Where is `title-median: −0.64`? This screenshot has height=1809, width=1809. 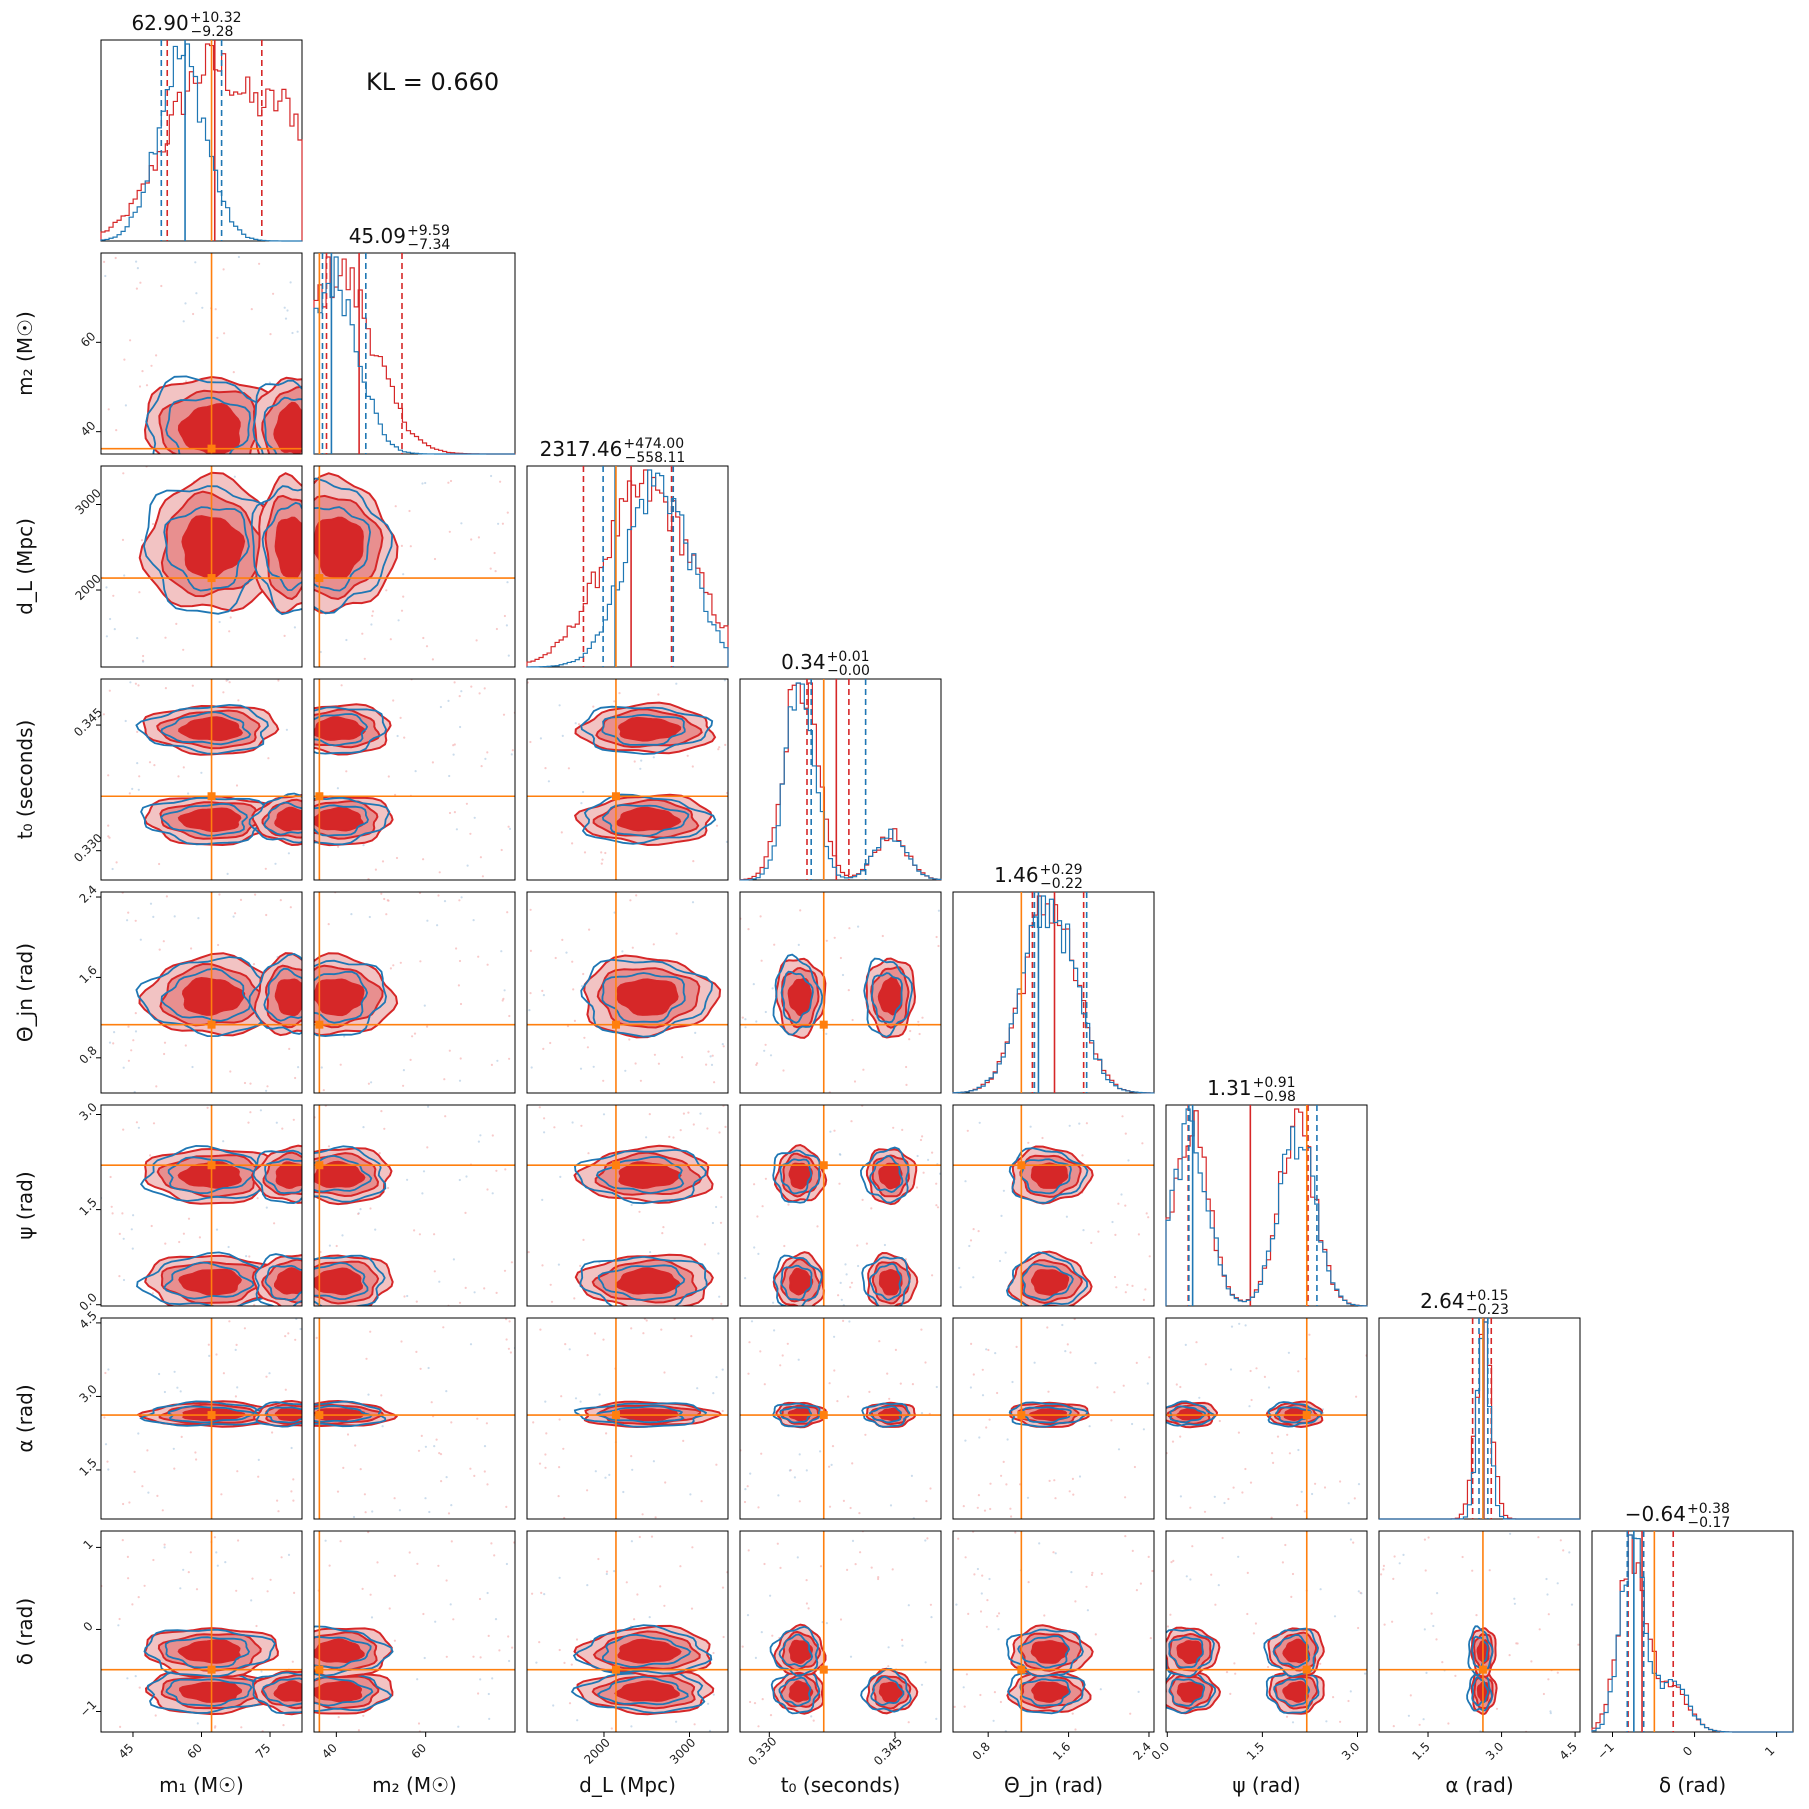 title-median: −0.64 is located at coordinates (1655, 1514).